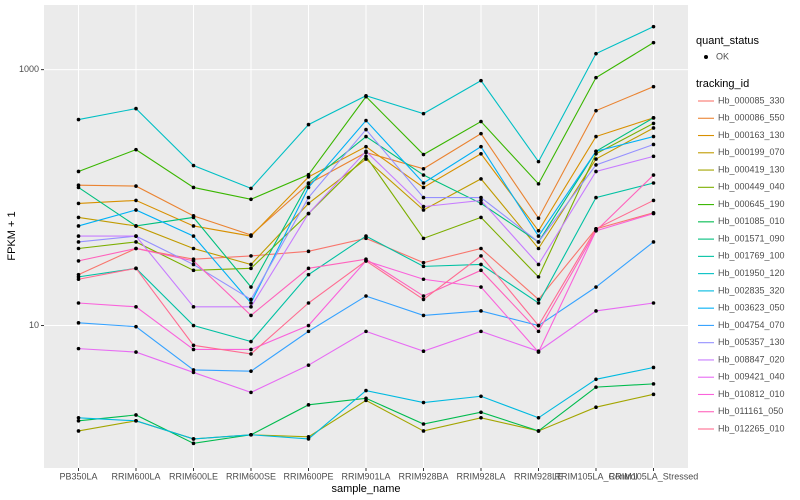  Describe the element at coordinates (595, 476) in the screenshot. I see `x-tick-label: RRIM105LA_Control` at that location.